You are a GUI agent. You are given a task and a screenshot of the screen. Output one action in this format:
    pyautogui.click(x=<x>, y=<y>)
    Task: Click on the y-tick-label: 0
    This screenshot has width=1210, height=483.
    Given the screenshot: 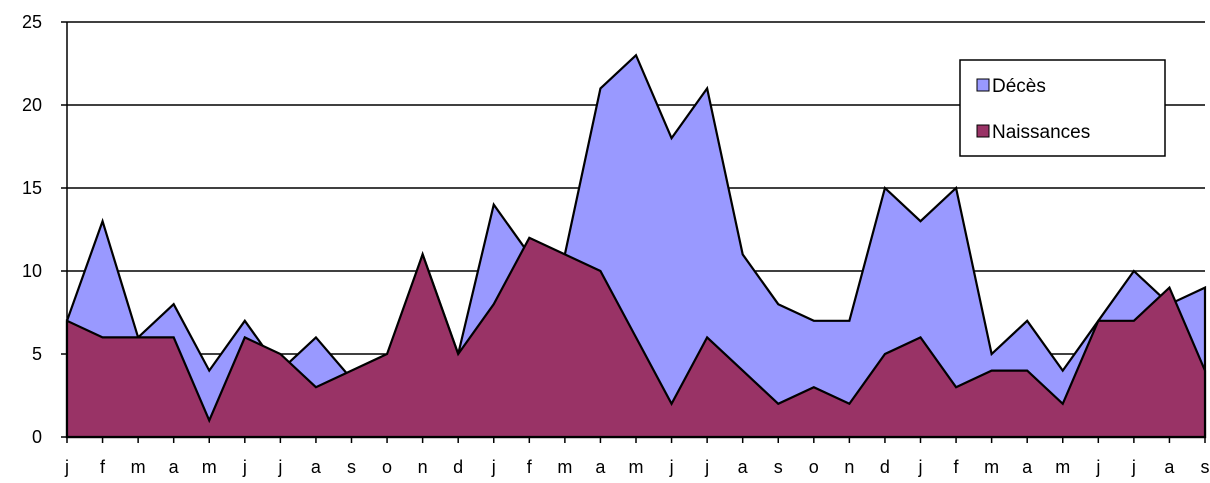 What is the action you would take?
    pyautogui.click(x=37, y=437)
    